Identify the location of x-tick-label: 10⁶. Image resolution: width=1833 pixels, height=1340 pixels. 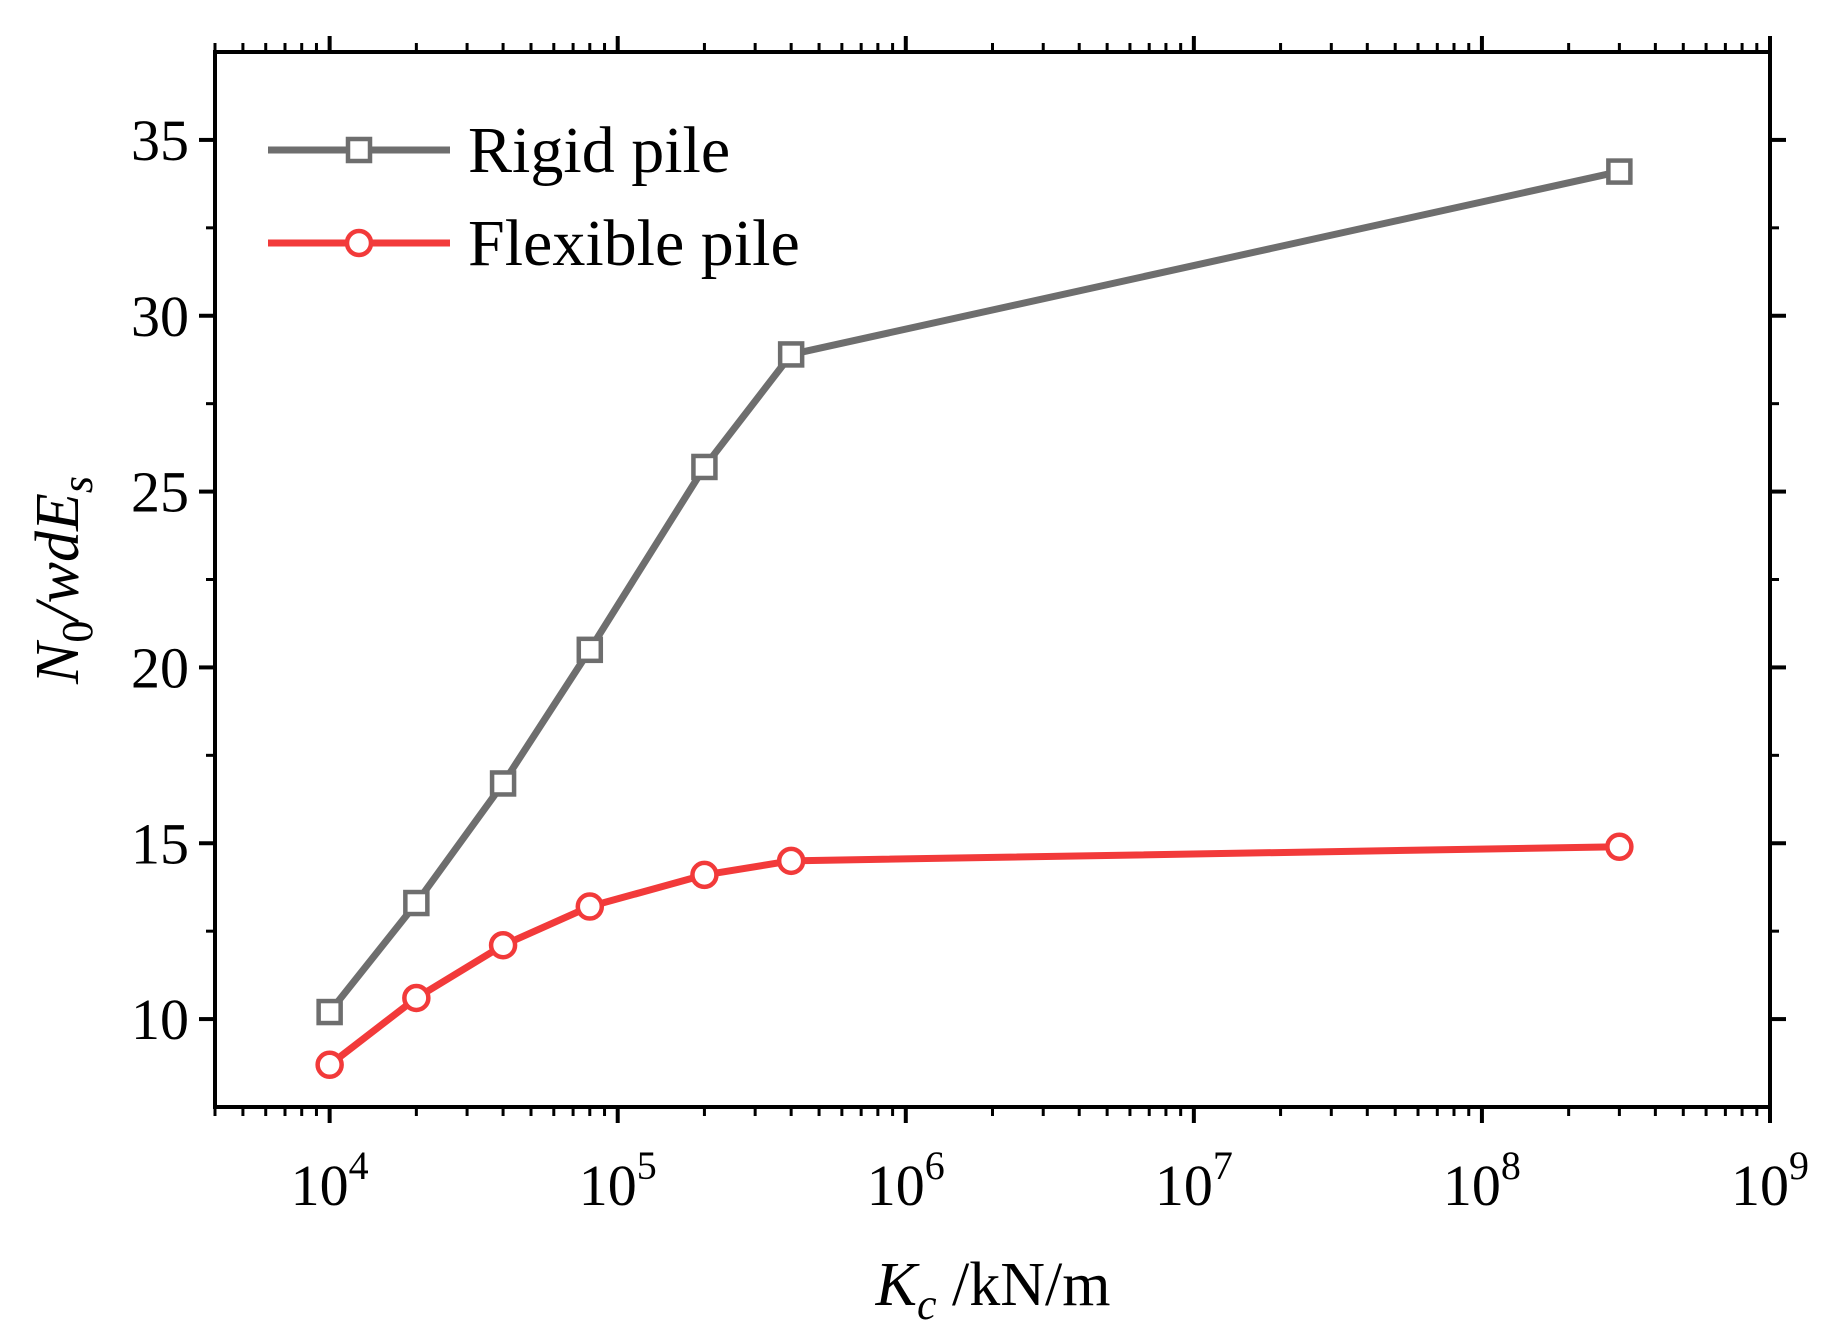
(906, 1180).